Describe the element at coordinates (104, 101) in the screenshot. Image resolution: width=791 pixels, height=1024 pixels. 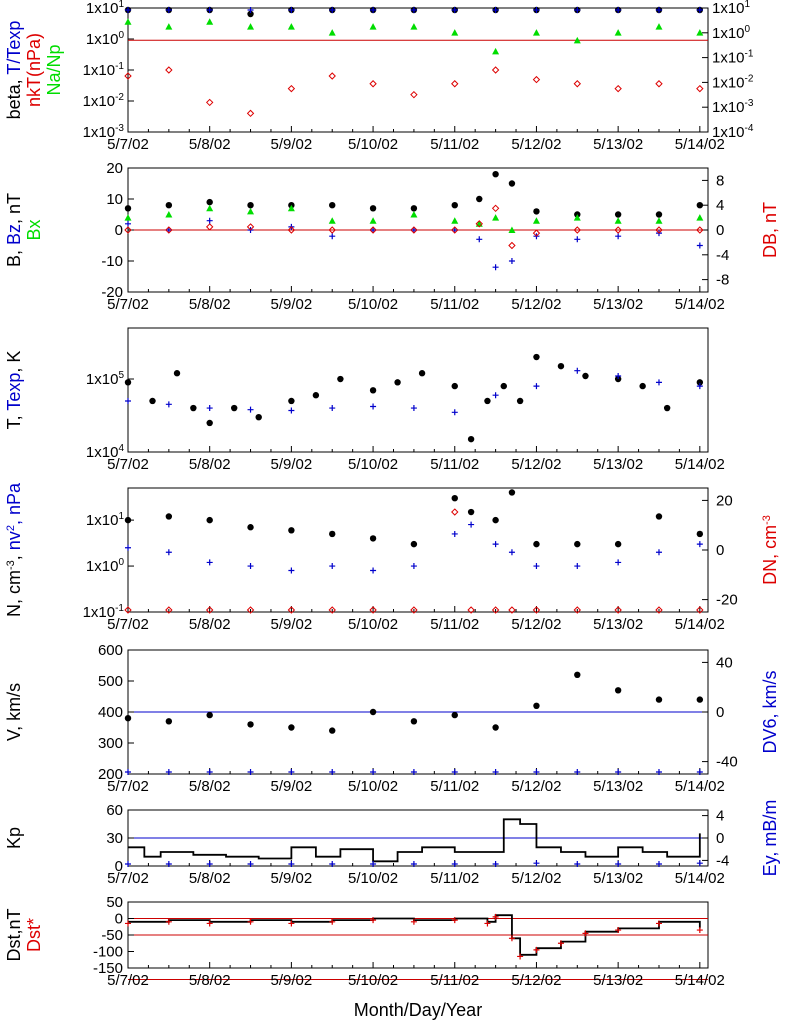
I see `y-tick-label: 1x10⁻²` at that location.